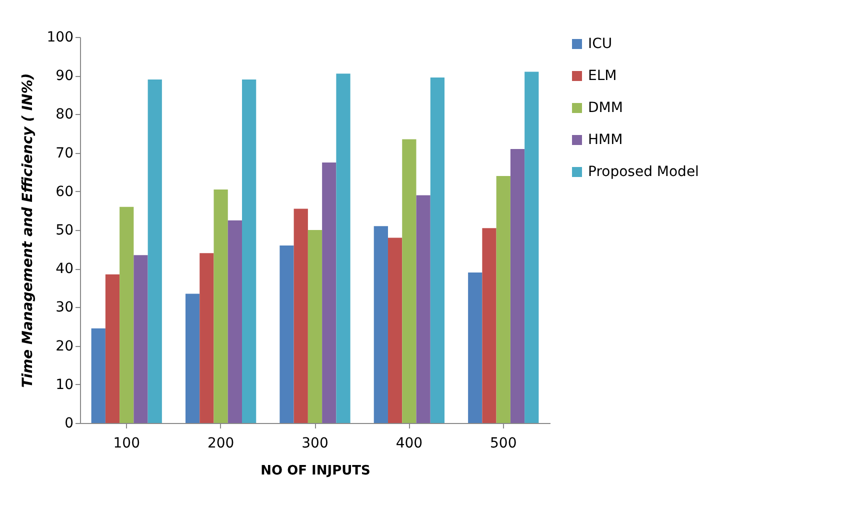  Describe the element at coordinates (65, 192) in the screenshot. I see `y-tick-label: 60` at that location.